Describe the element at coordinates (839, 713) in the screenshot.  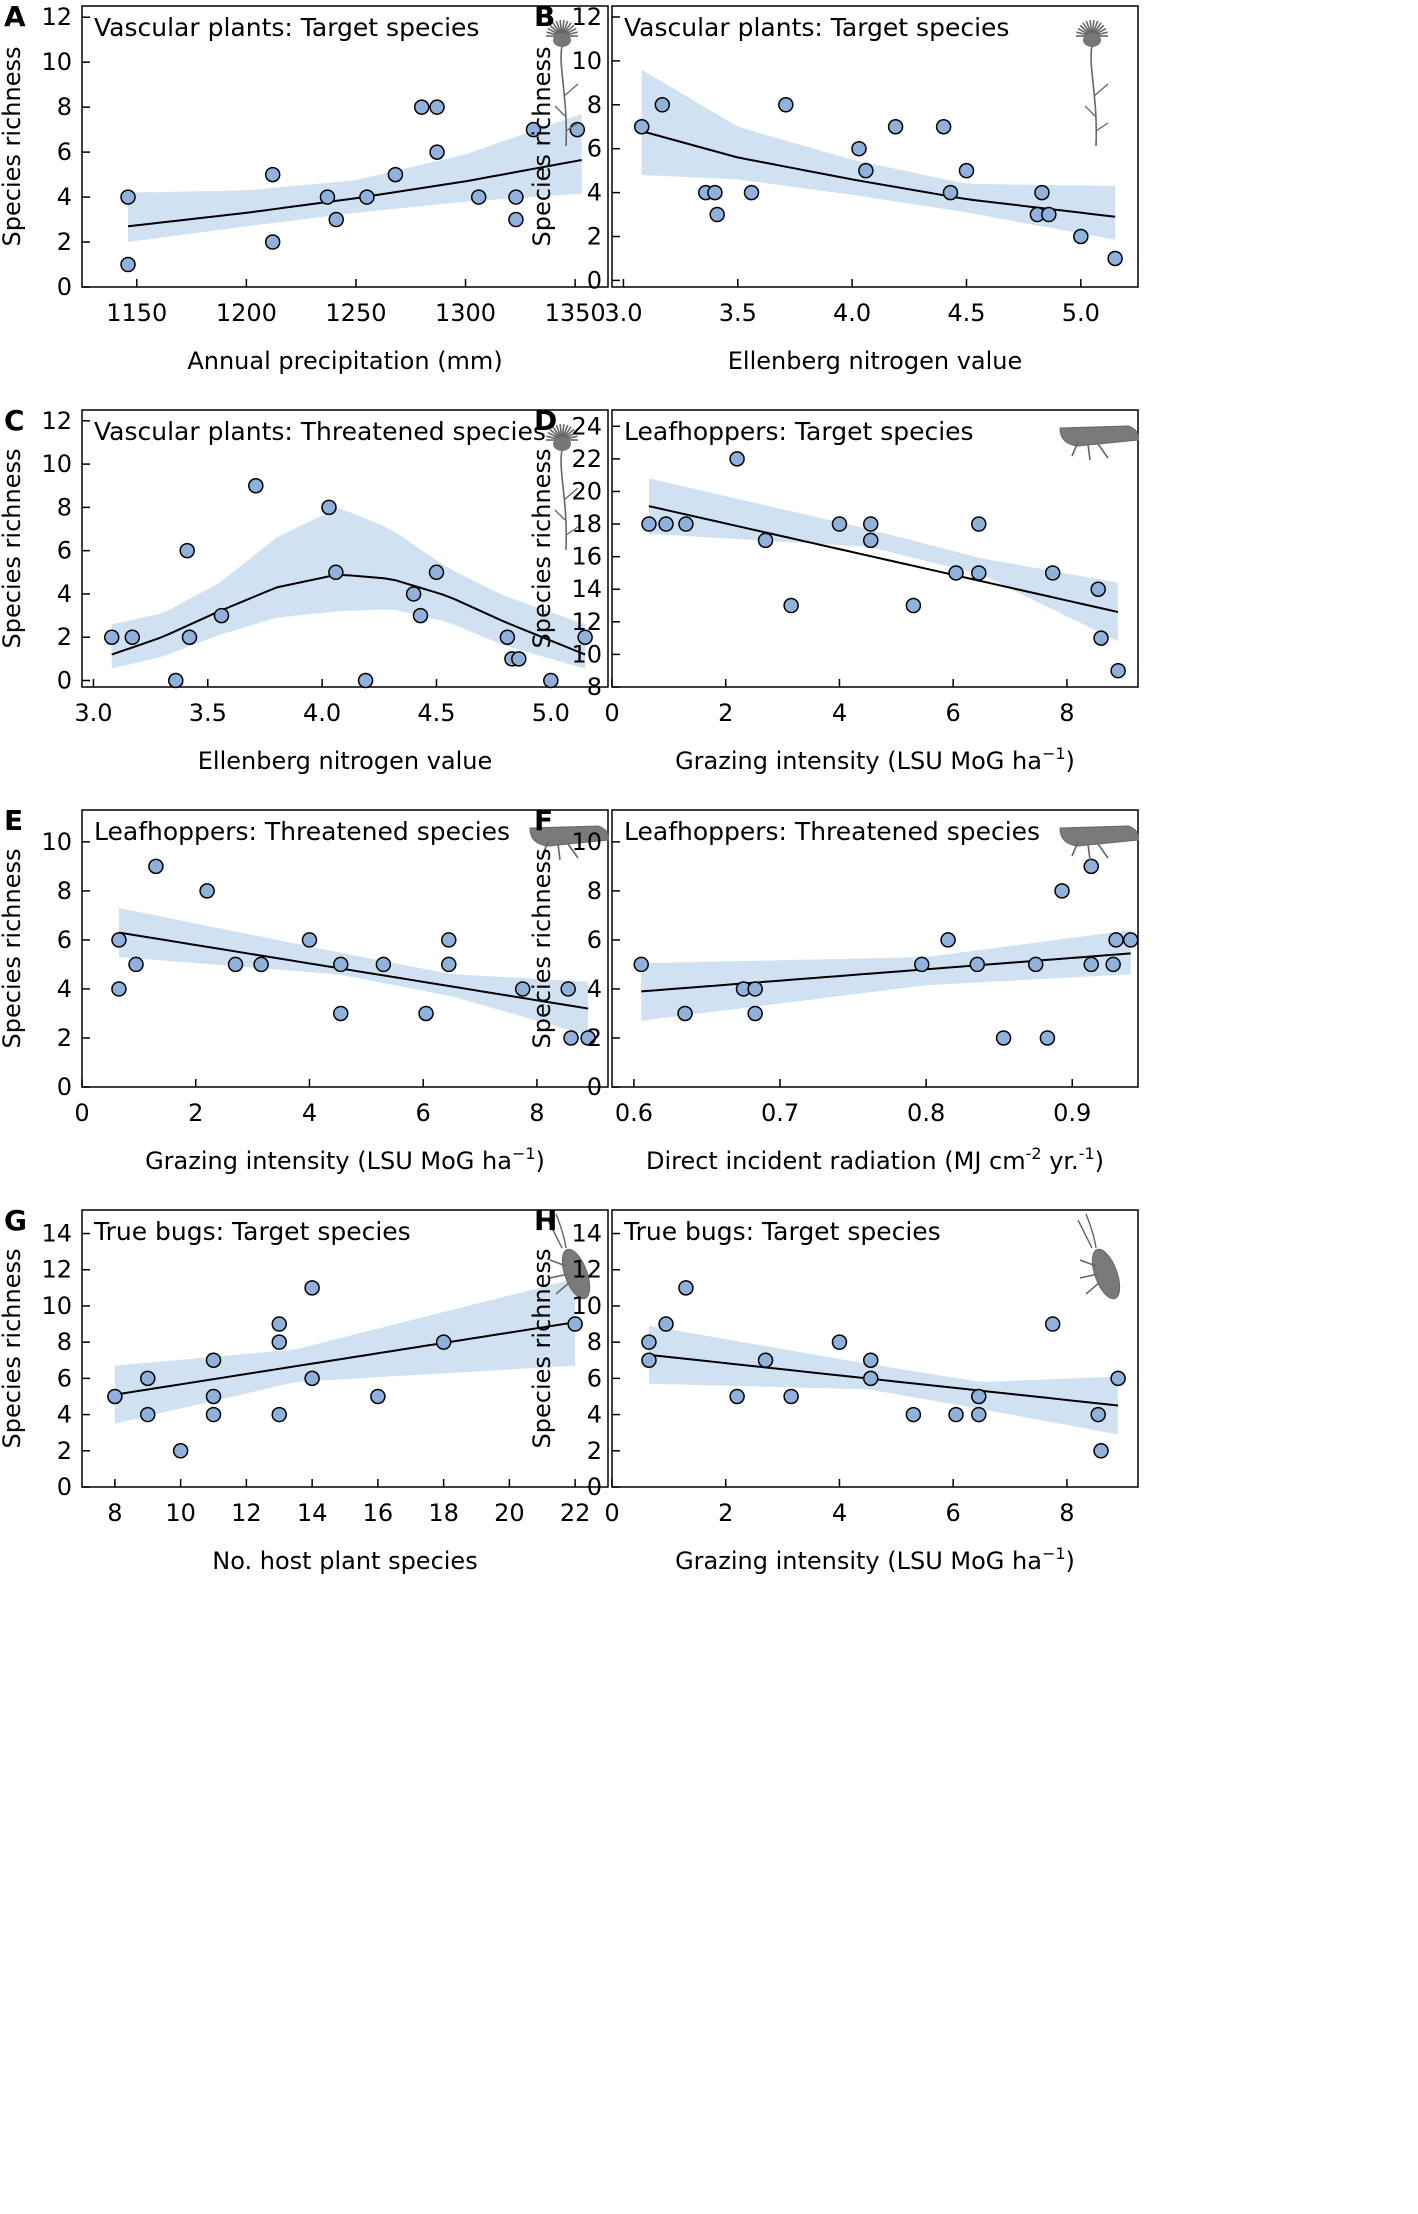
I see `x-tick-label: 4` at that location.